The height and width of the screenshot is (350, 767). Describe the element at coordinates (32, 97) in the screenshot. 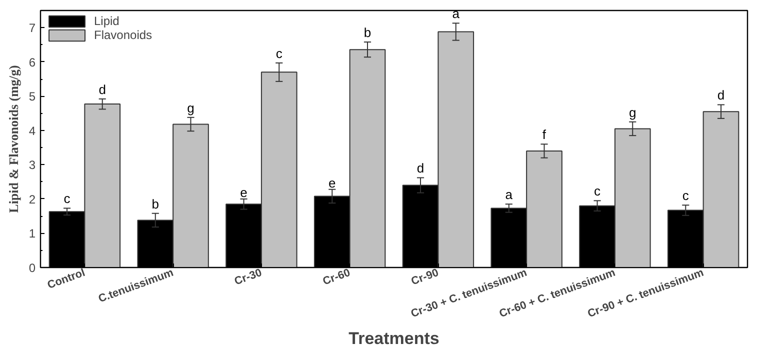

I see `y-tick-label: 5` at that location.